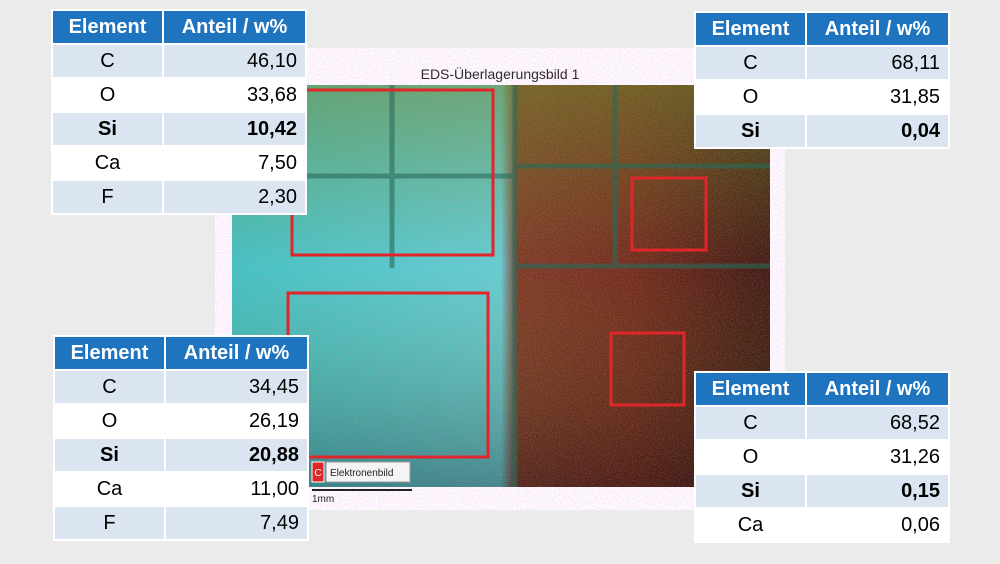 Image resolution: width=1000 pixels, height=564 pixels. Describe the element at coordinates (236, 387) in the screenshot. I see `value-cell: 34,45` at that location.